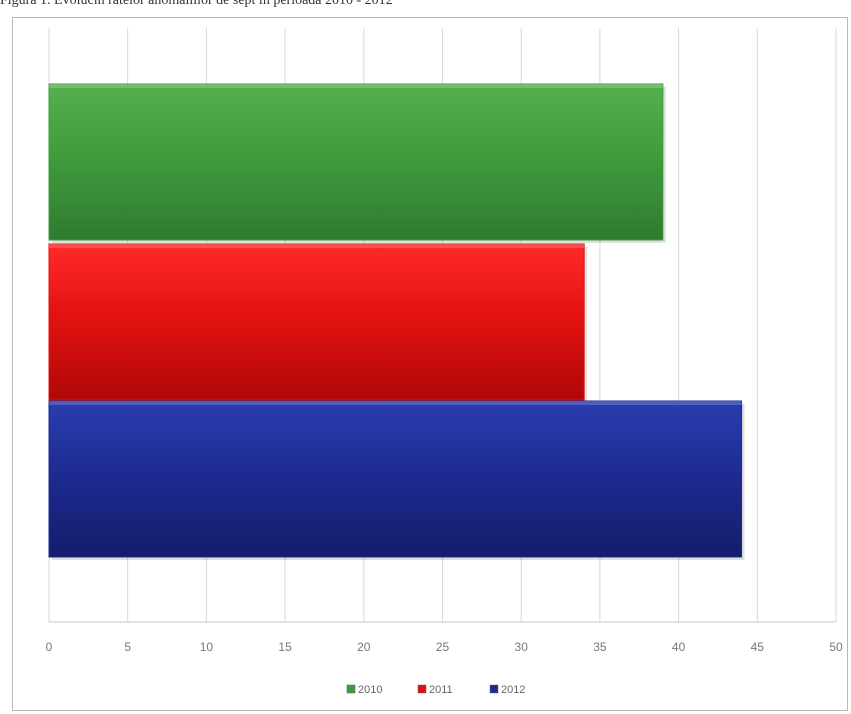 This screenshot has width=851, height=714. Describe the element at coordinates (758, 647) in the screenshot. I see `x-tick-label: 45` at that location.